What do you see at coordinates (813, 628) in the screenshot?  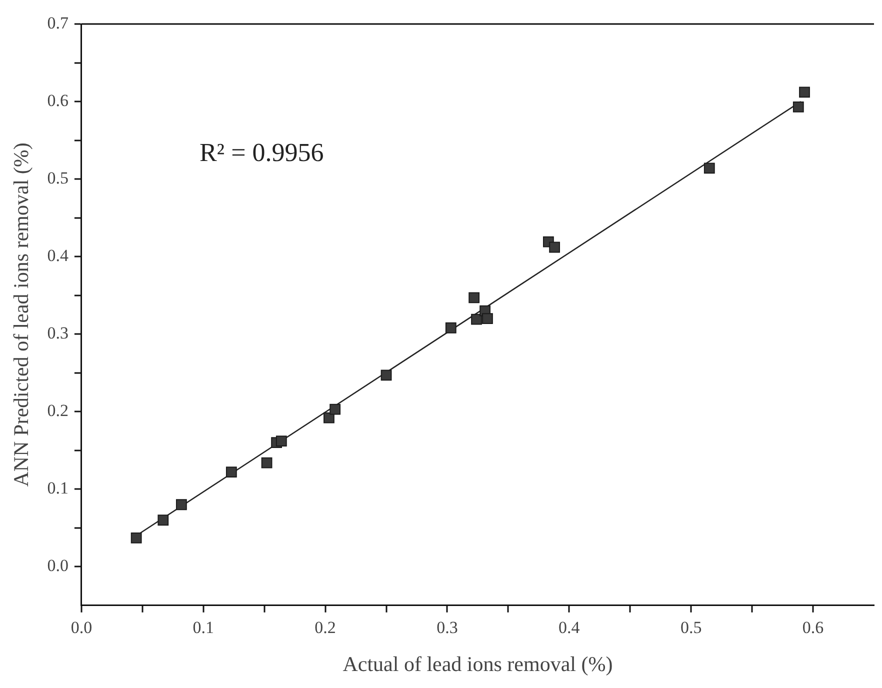 I see `x-tick-label: 0.6` at bounding box center [813, 628].